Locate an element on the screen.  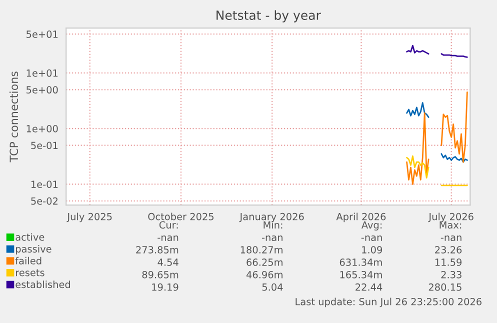
text: 5.04 is located at coordinates (272, 287).